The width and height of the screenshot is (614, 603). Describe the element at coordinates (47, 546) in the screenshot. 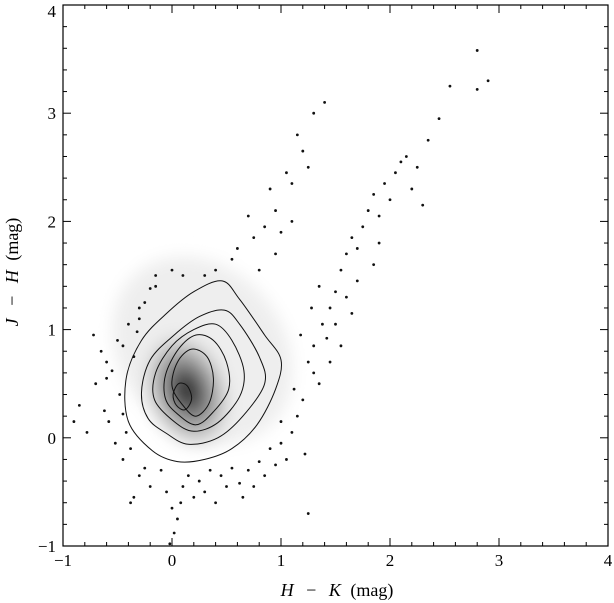

I see `y-tick-label: −1` at that location.